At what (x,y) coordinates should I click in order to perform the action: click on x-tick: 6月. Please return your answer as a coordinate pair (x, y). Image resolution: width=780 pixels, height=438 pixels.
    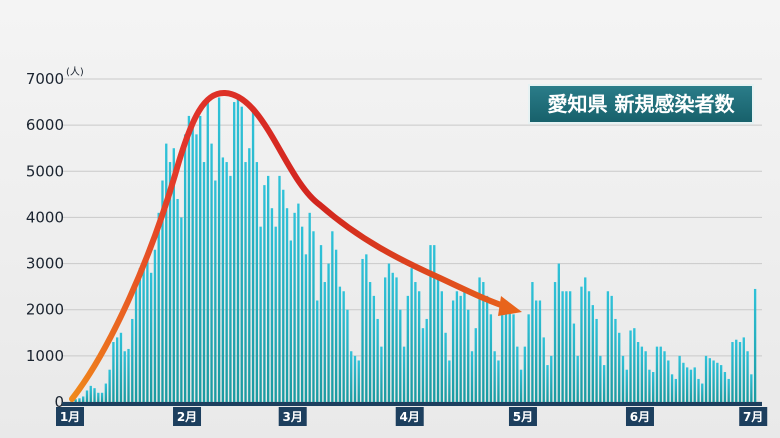
    Looking at the image, I should click on (639, 416).